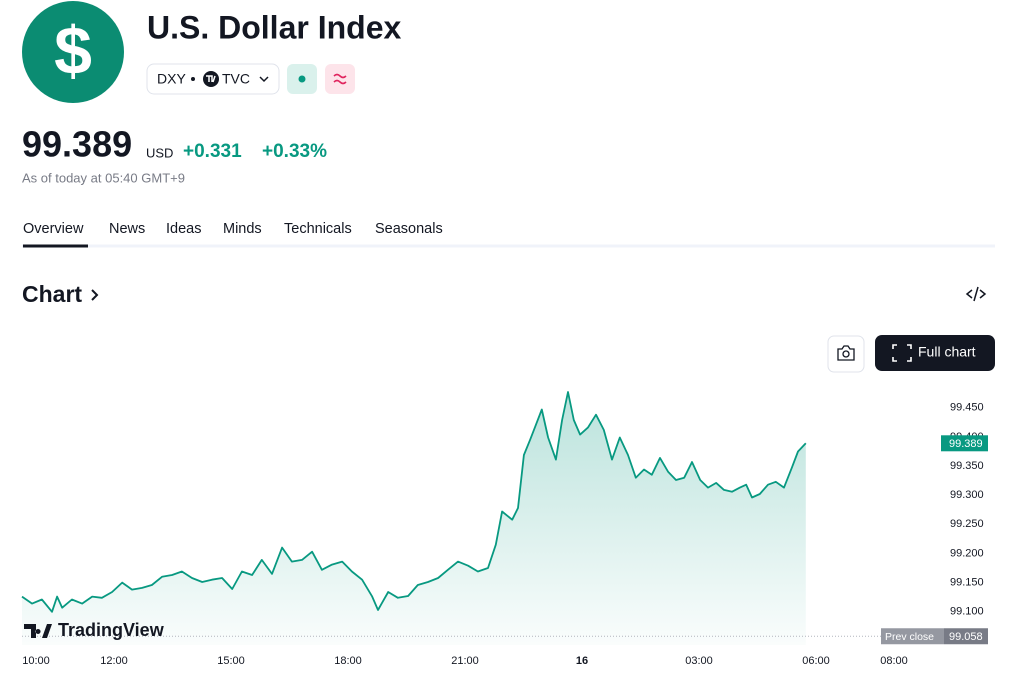 The width and height of the screenshot is (1024, 683). I want to click on x-tick-label: 08:00, so click(894, 661).